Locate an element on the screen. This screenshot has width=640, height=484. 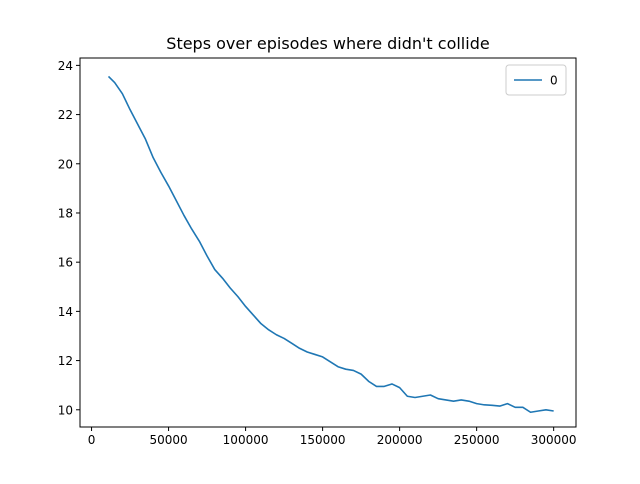
y-tick-label: 20 is located at coordinates (65, 164).